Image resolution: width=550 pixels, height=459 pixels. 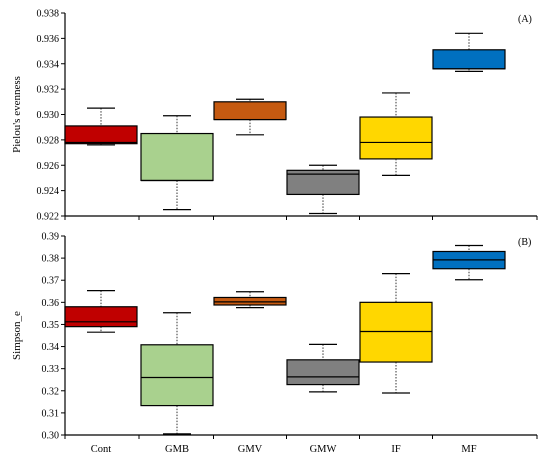 What do you see at coordinates (177, 449) in the screenshot?
I see `x-tick-label-gmb: GMB` at bounding box center [177, 449].